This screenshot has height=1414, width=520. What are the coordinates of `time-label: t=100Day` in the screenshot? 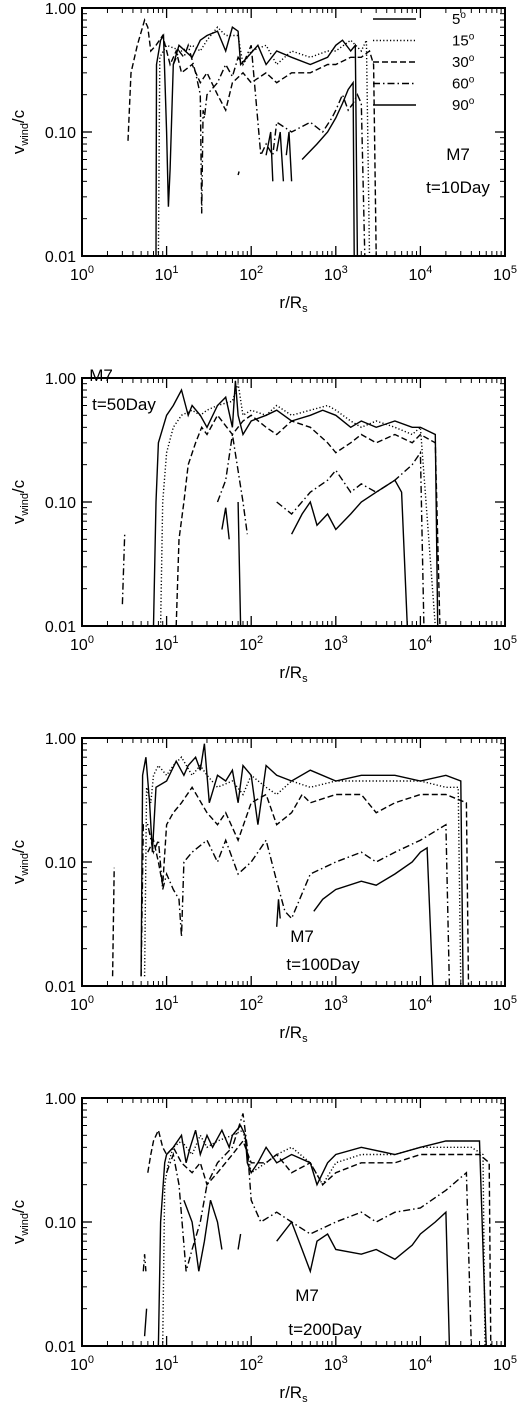 It's located at (323, 964).